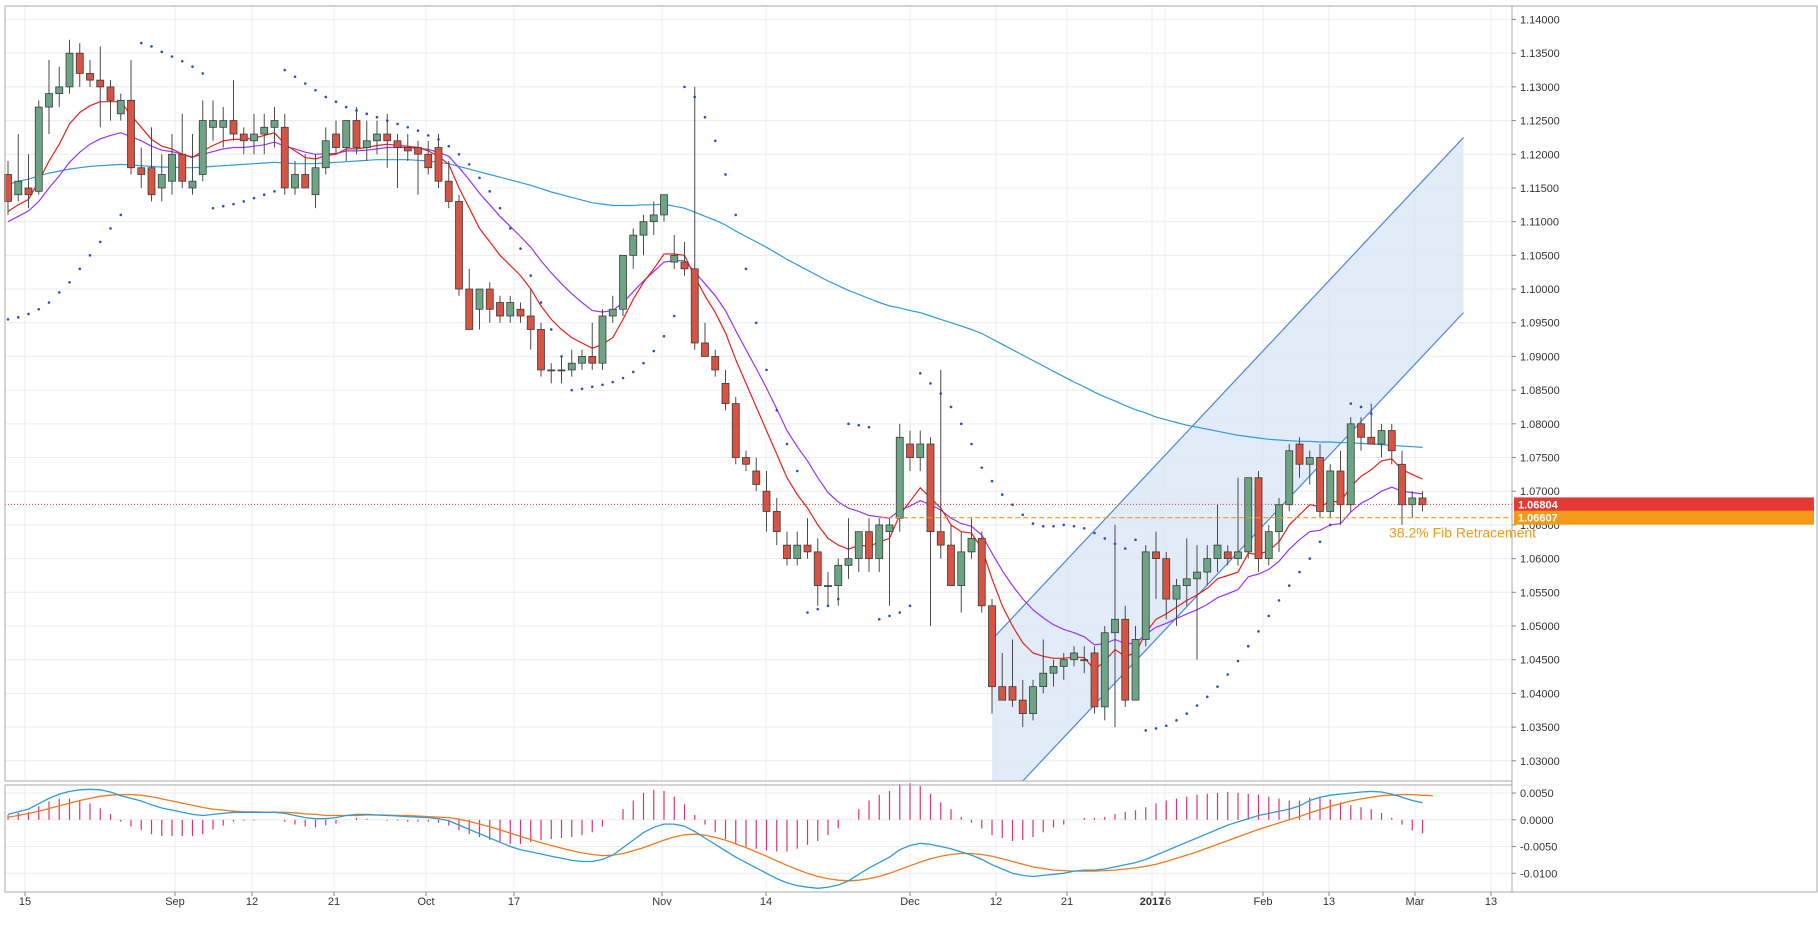 The image size is (1818, 929). I want to click on price-tick-label: 1.04000, so click(1540, 694).